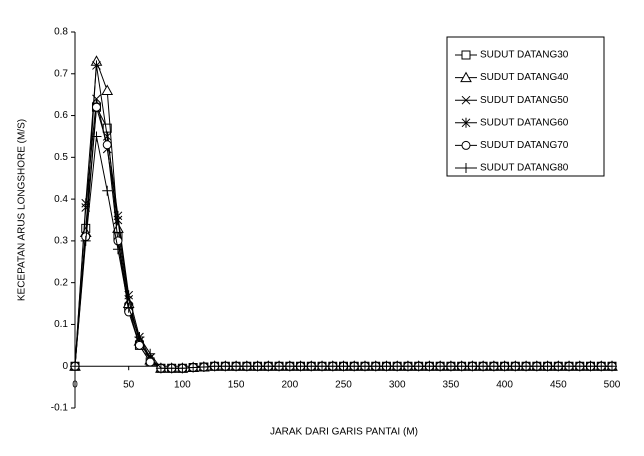  Describe the element at coordinates (397, 385) in the screenshot. I see `x-tick-label: 300` at that location.